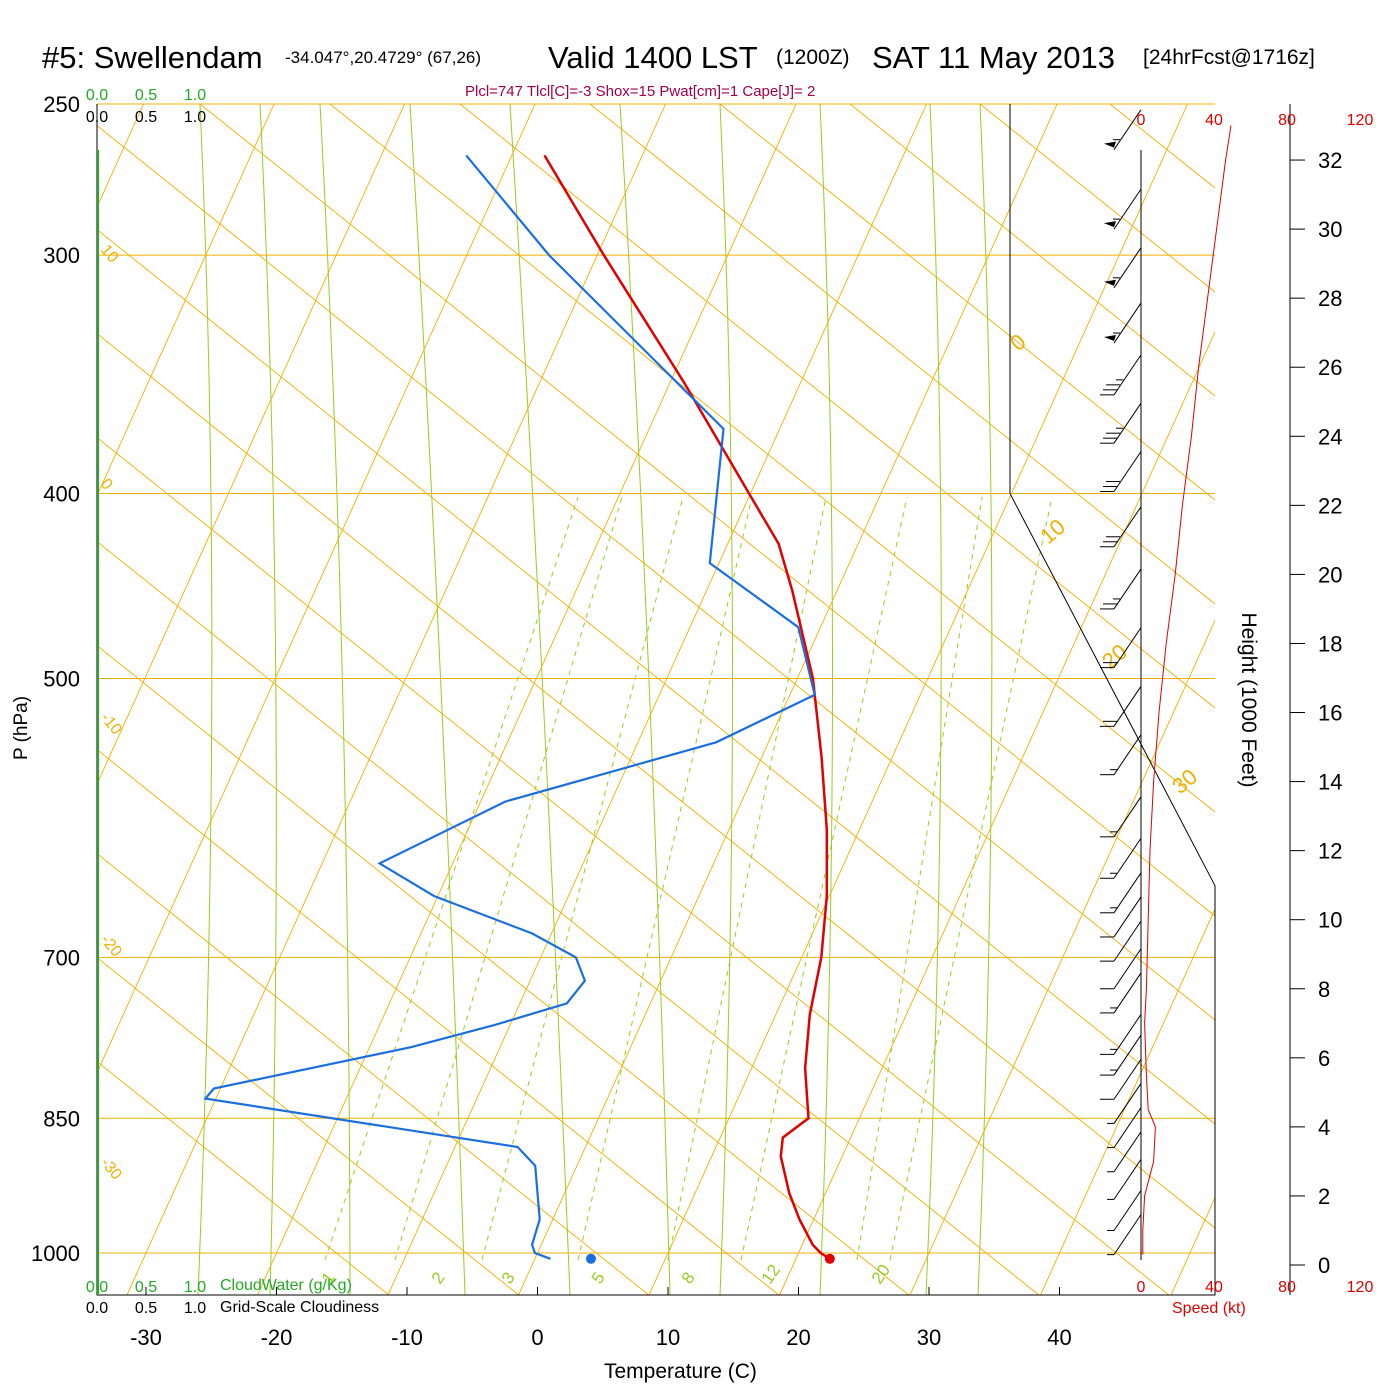 This screenshot has width=1400, height=1400. I want to click on station-title: #5: Swellendam, so click(152, 57).